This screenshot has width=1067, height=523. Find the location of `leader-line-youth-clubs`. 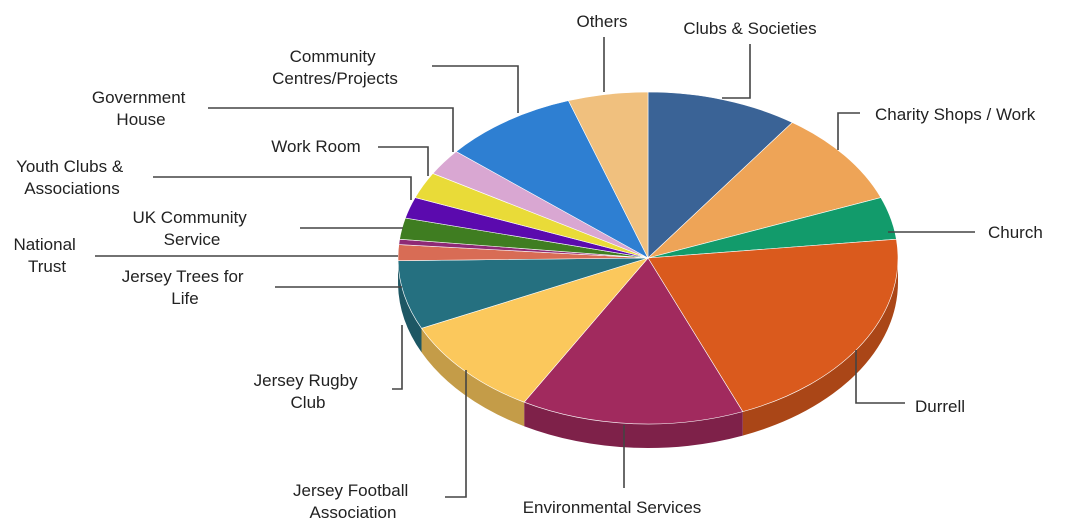

leader-line-youth-clubs is located at coordinates (282, 188).